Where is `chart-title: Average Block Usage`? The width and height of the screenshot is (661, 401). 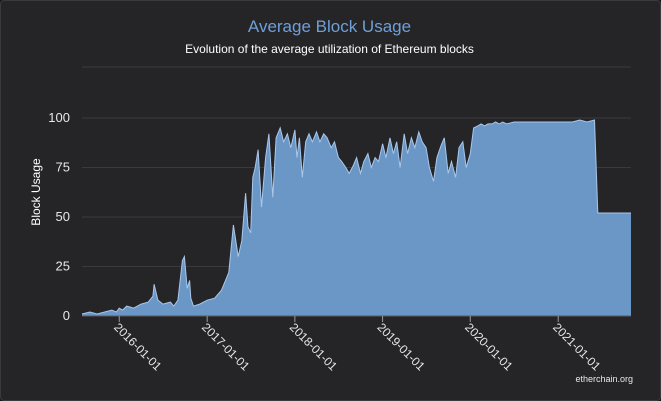 chart-title: Average Block Usage is located at coordinates (329, 26).